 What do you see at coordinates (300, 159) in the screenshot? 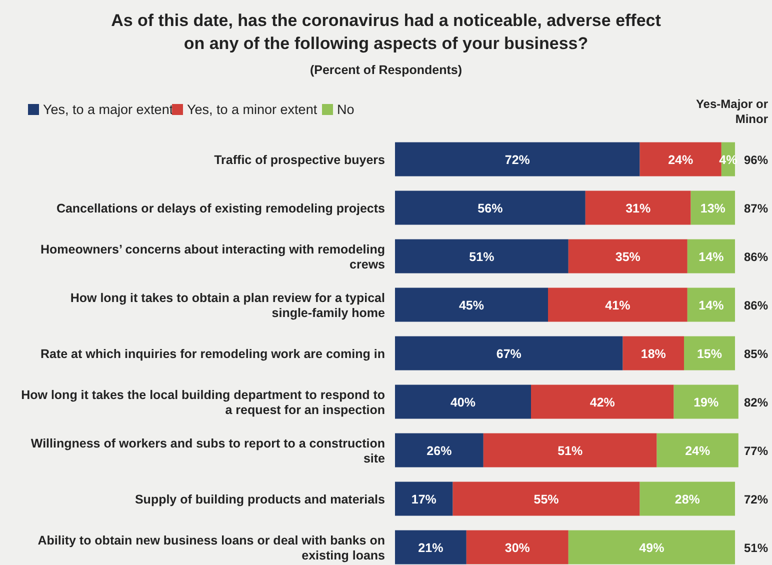
I see `y-tick-label: Traffic of prospective buyers` at bounding box center [300, 159].